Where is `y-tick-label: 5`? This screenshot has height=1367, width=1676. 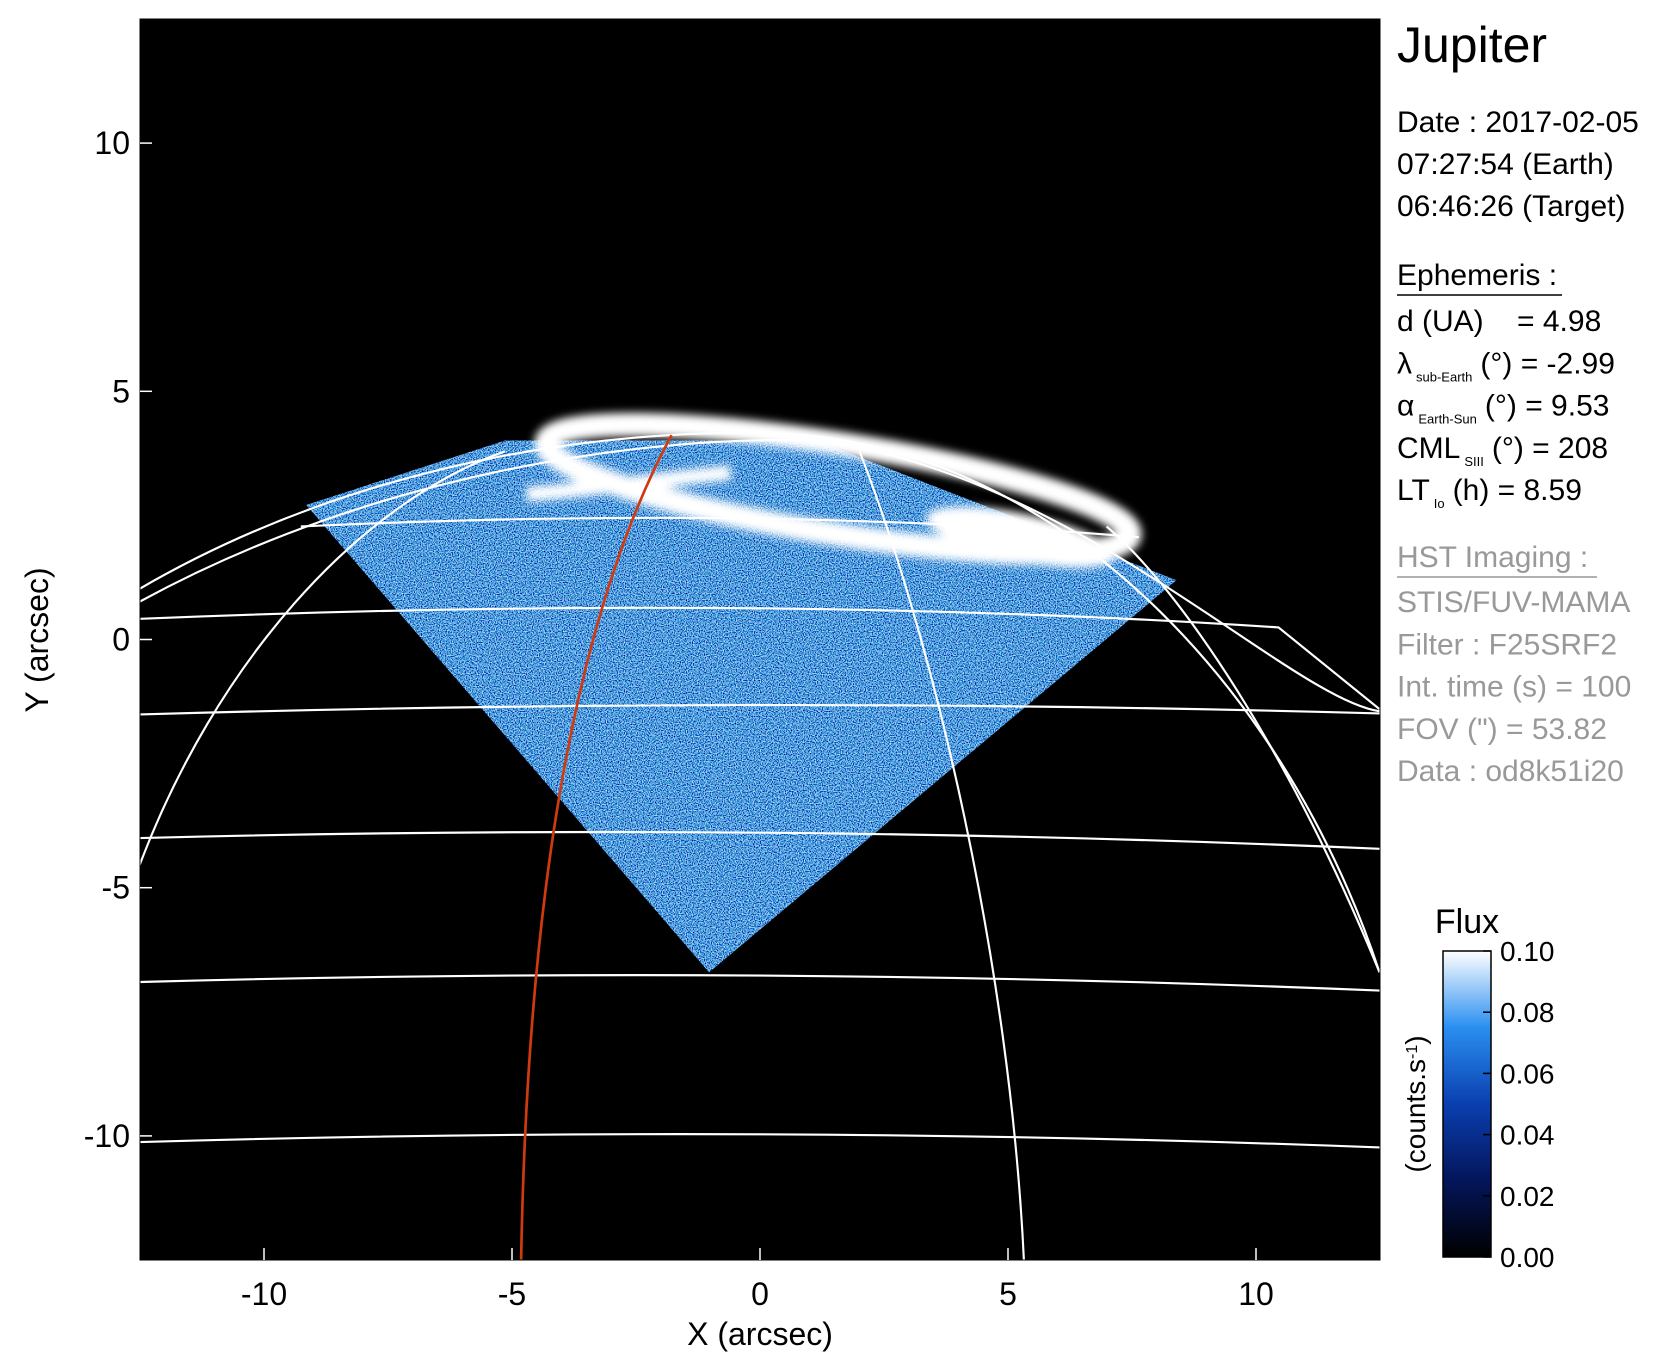 y-tick-label: 5 is located at coordinates (121, 391).